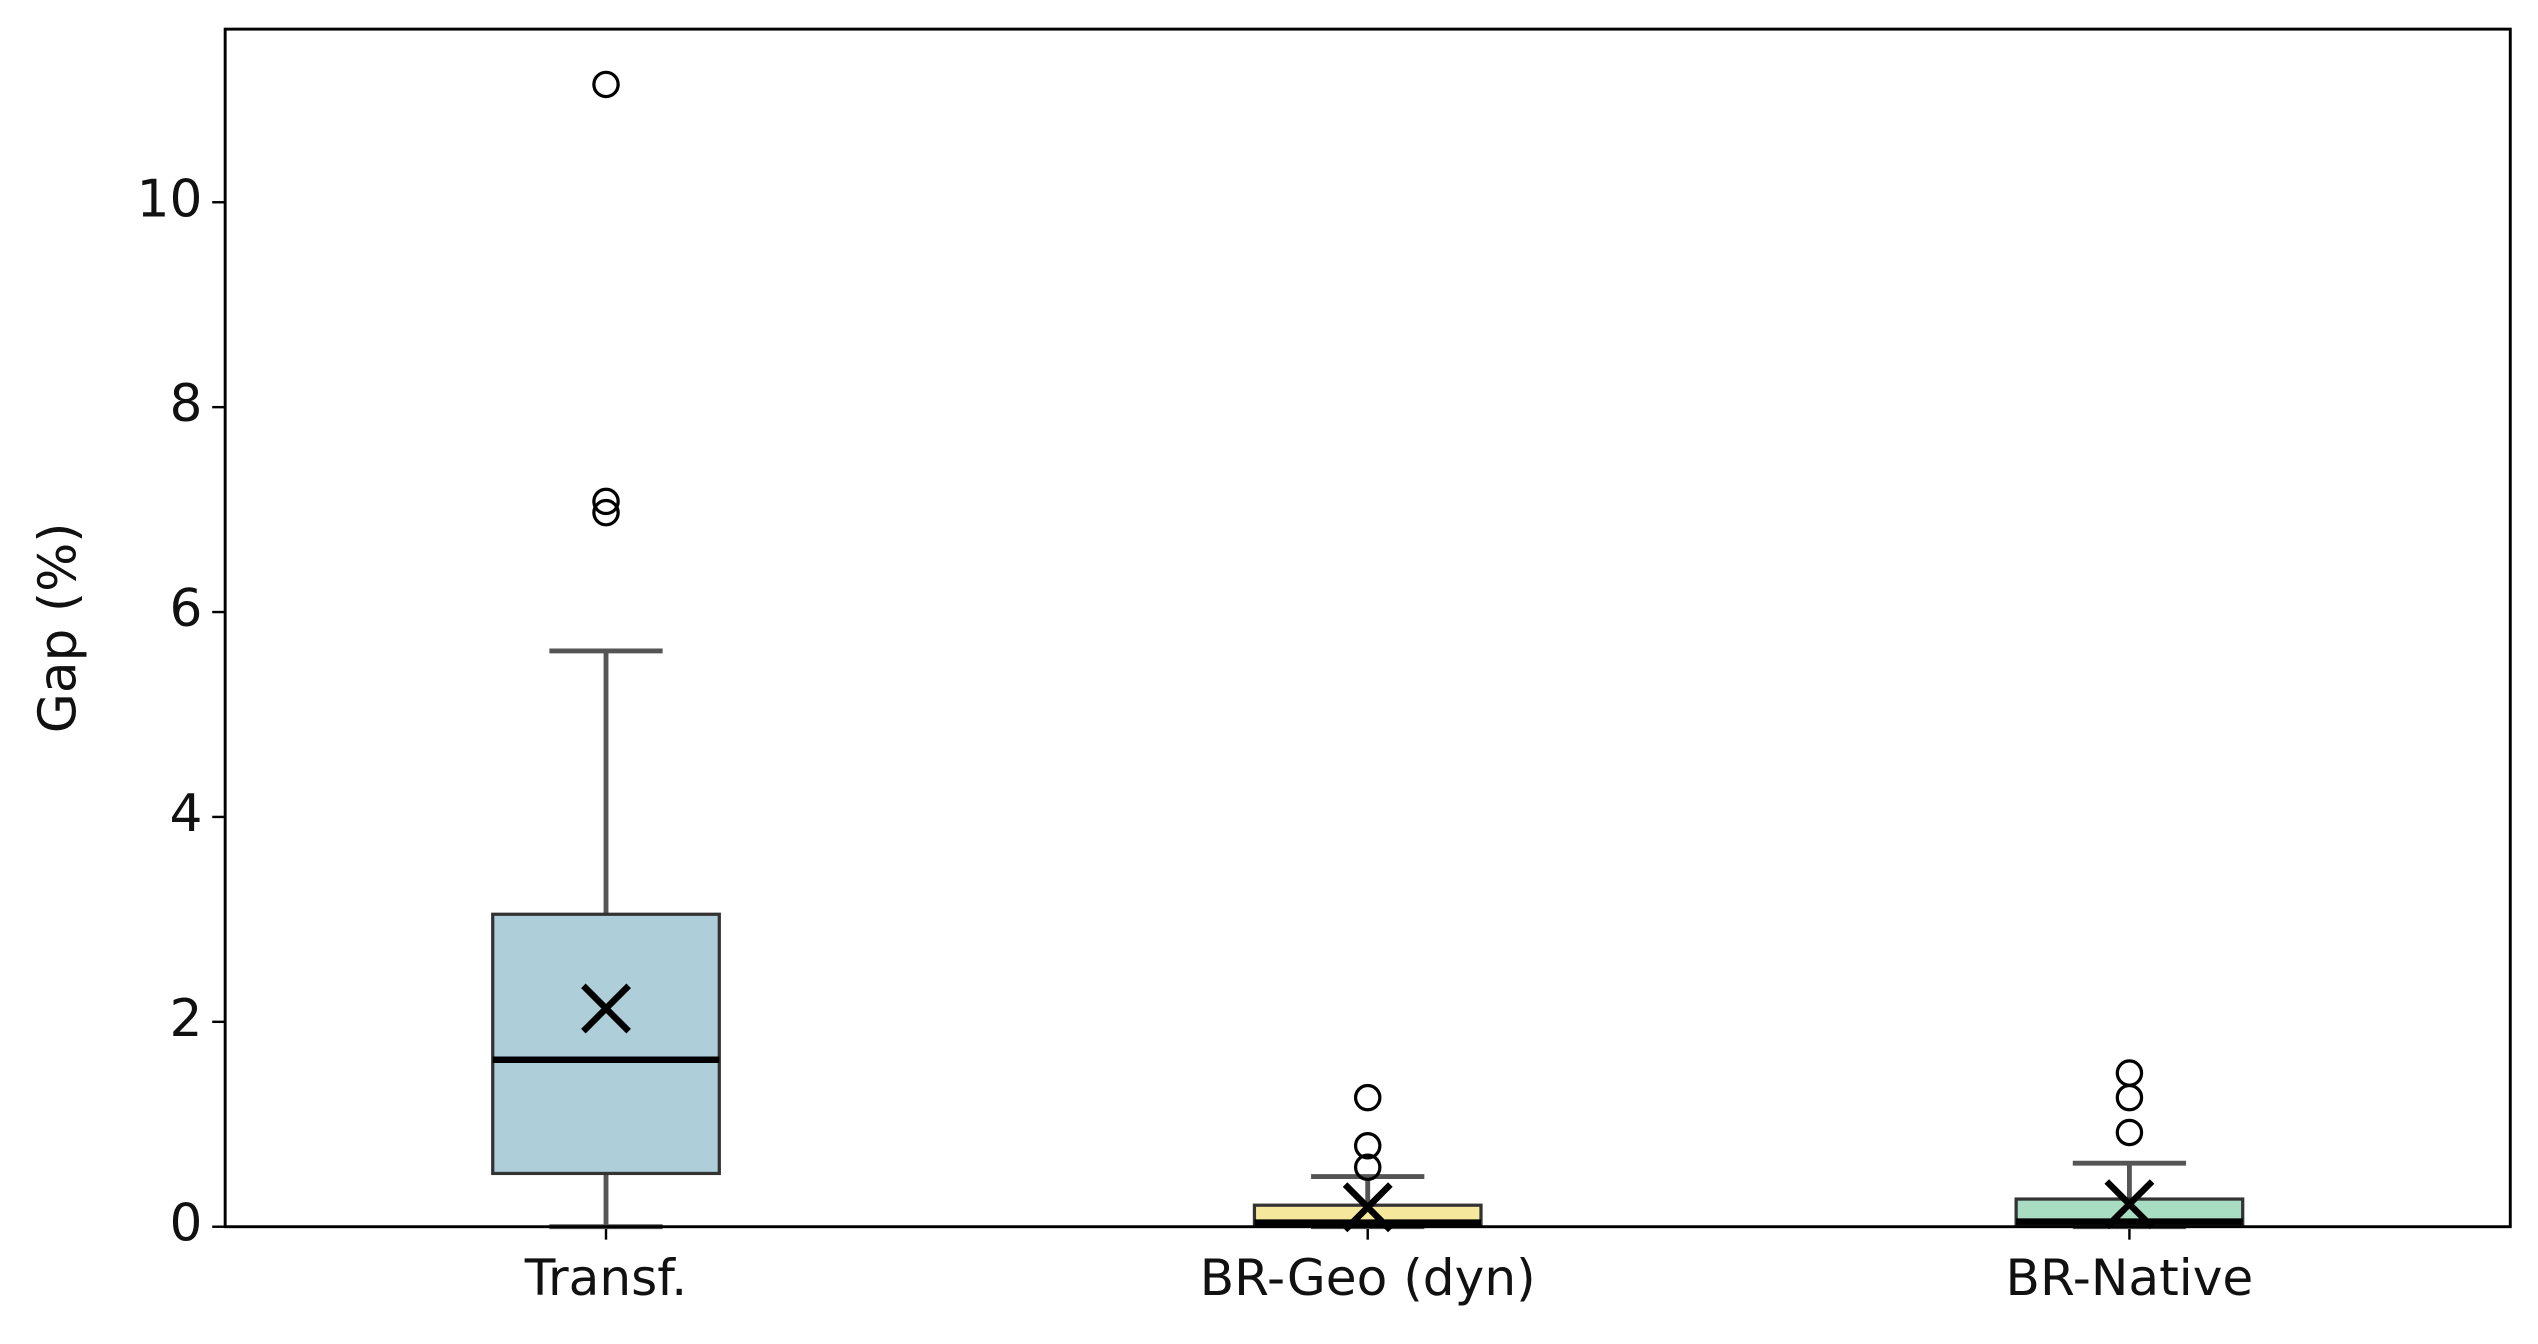  I want to click on y-tick-label: 0, so click(186, 1224).